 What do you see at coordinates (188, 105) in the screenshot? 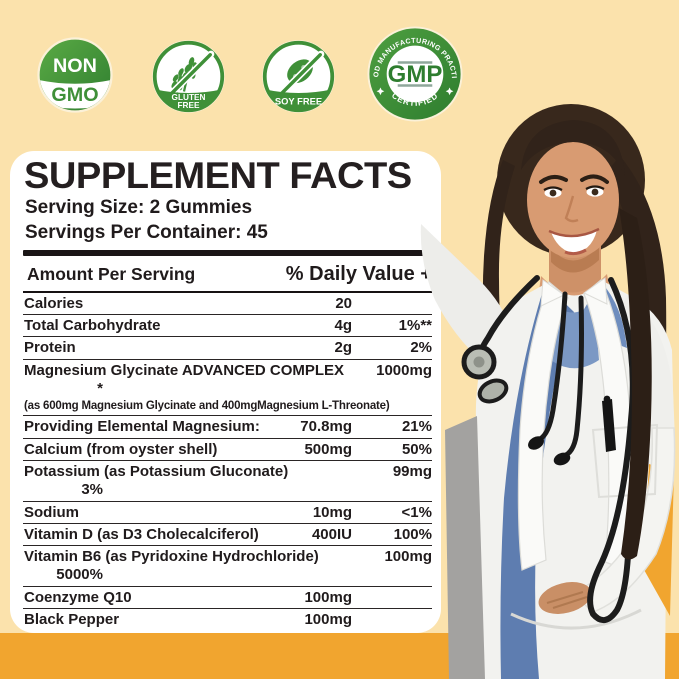
I see `gluten-free-line2: FREE` at bounding box center [188, 105].